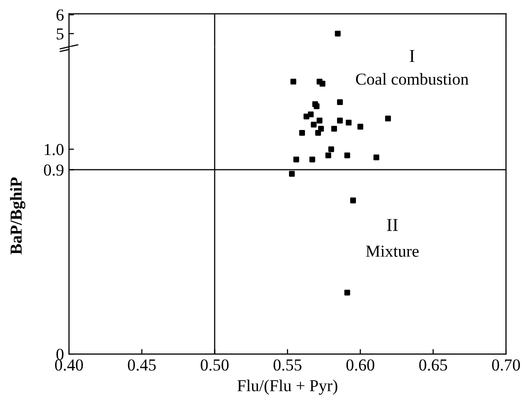 Image resolution: width=529 pixels, height=418 pixels. I want to click on y-axis-title: BaP/BghiP, so click(18, 215).